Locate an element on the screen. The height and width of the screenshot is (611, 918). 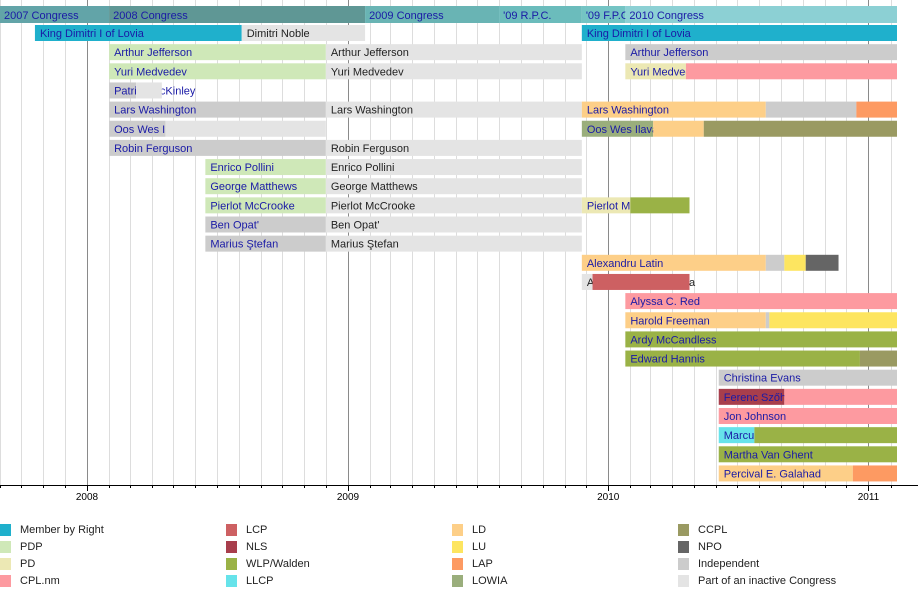
legend-label: LU is located at coordinates (479, 547).